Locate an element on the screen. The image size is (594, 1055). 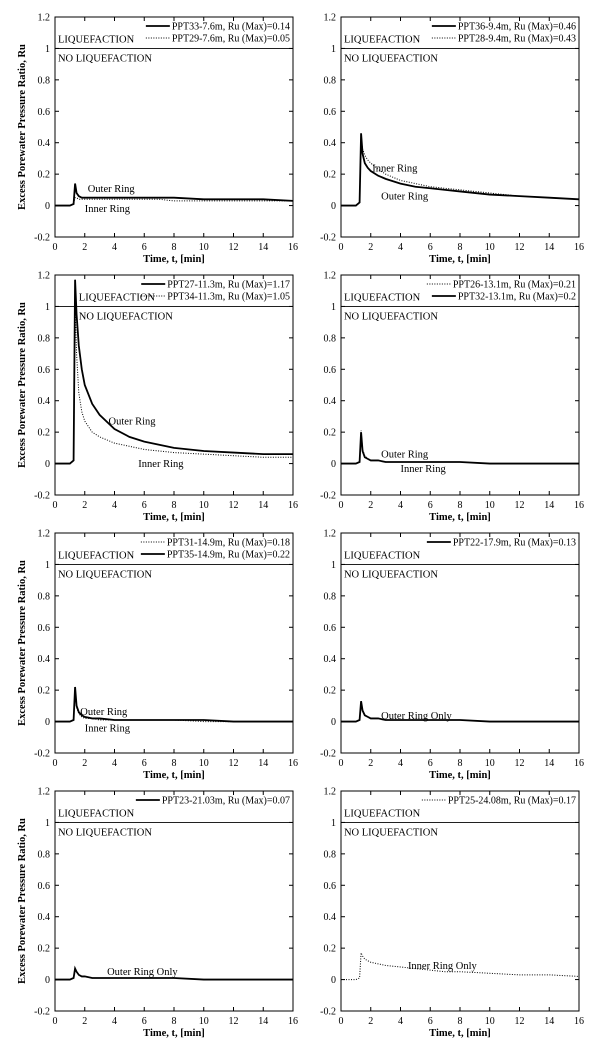
legend-label: PPT27-11.3m, Ru (Max)=1.17 is located at coordinates (228, 285).